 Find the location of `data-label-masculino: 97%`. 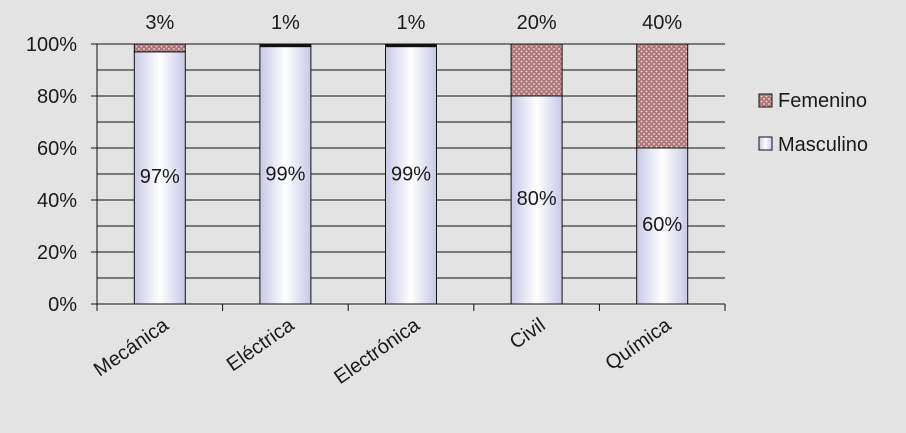

data-label-masculino: 97% is located at coordinates (160, 177).